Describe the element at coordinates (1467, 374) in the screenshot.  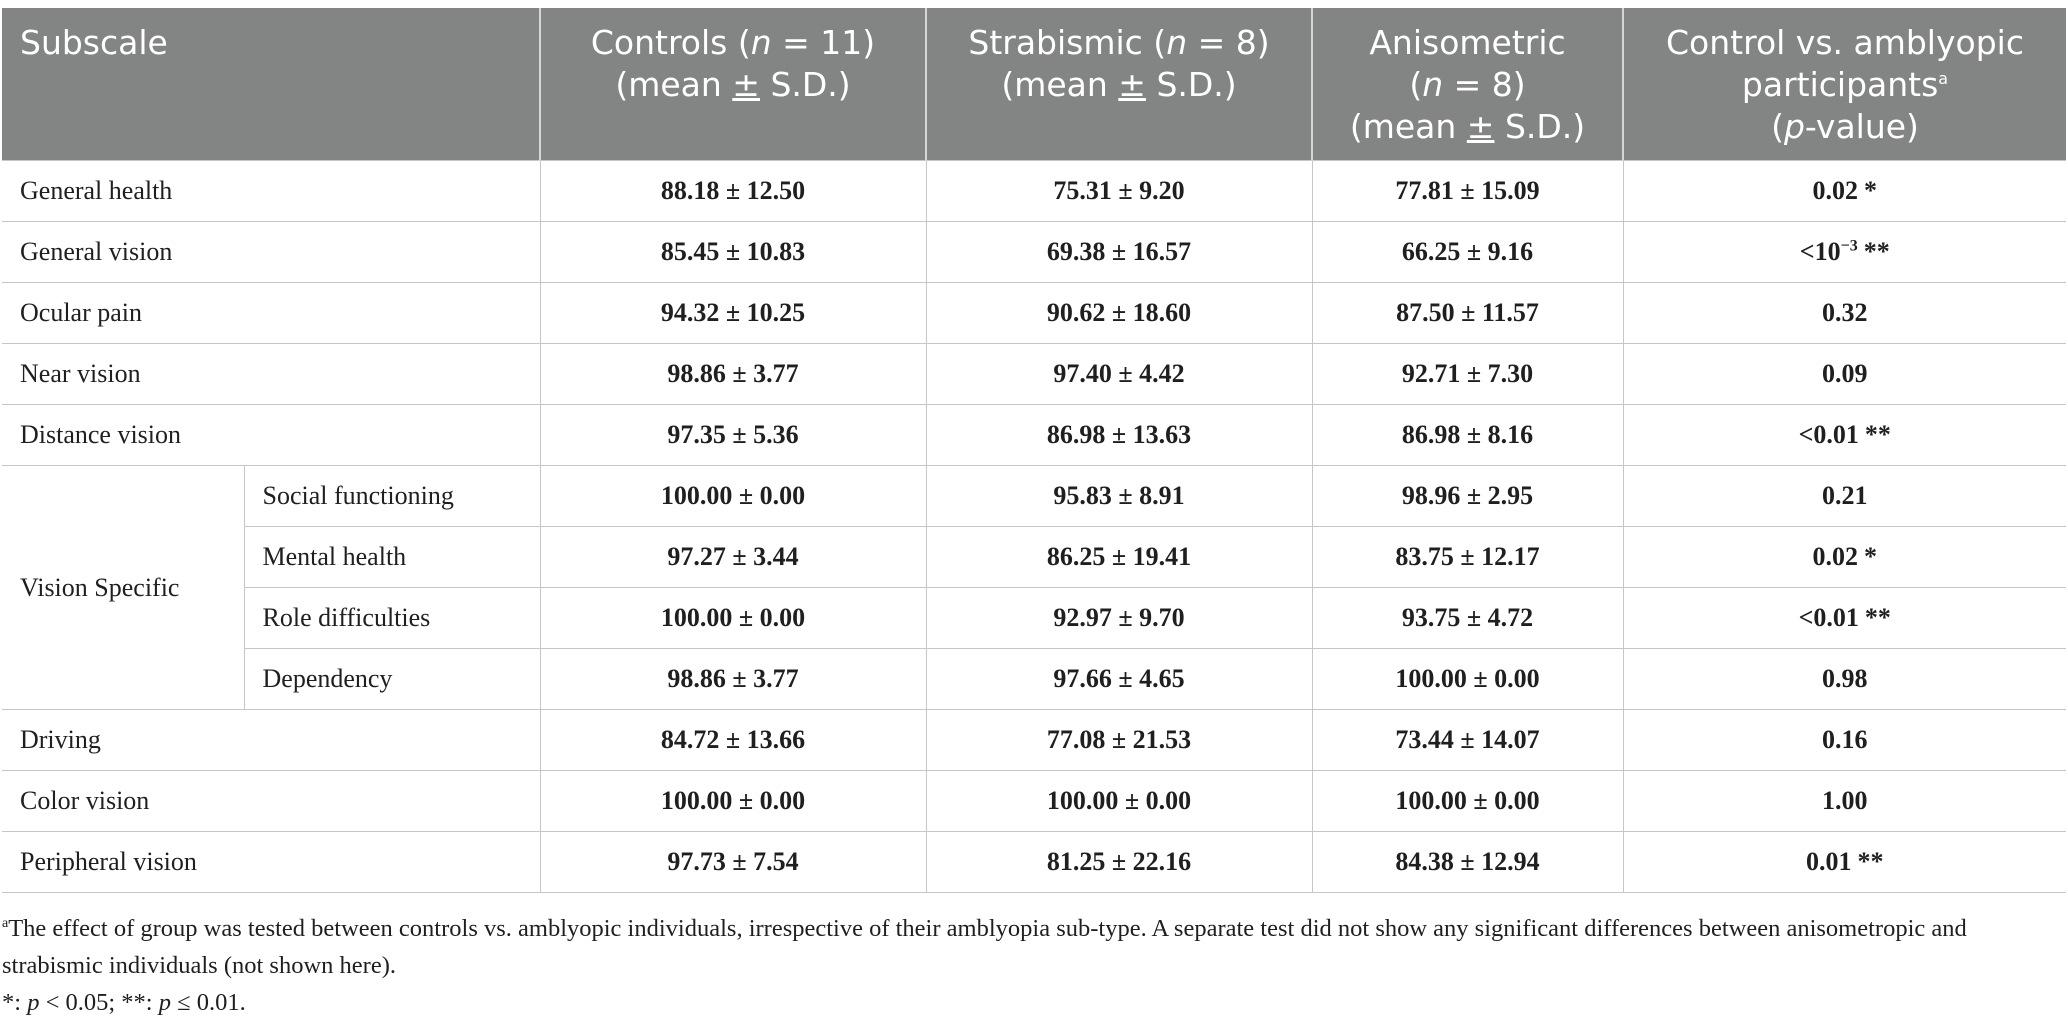
I see `cell-anisometric: 92.71 ± 7.30` at that location.